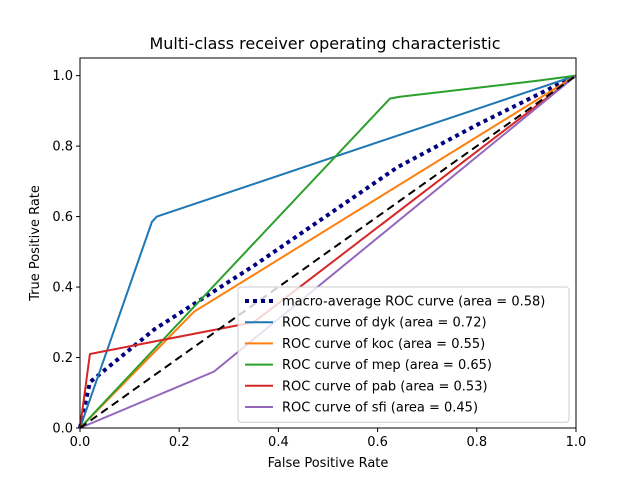 This screenshot has width=640, height=480. Describe the element at coordinates (278, 442) in the screenshot. I see `x-tick-label: 0.4` at that location.